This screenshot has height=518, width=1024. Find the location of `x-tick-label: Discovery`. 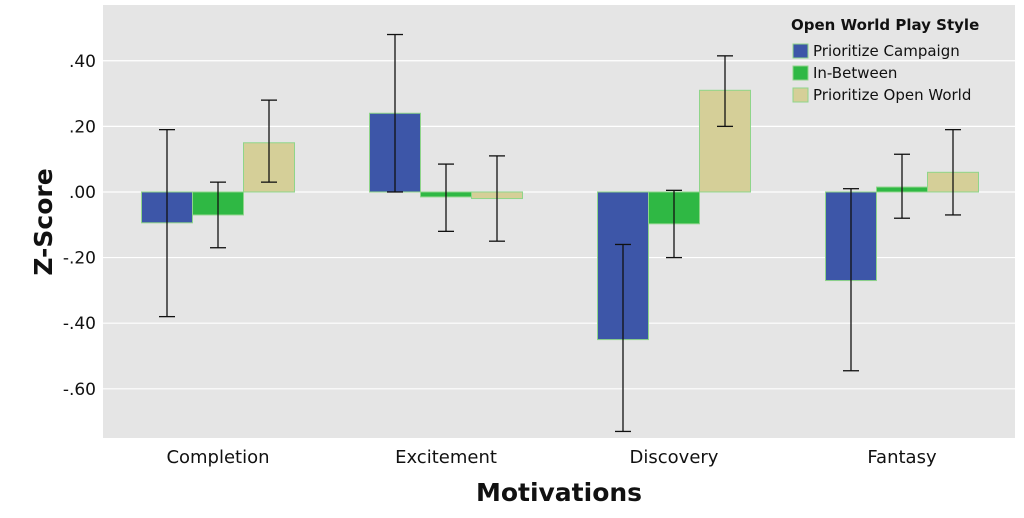

x-tick-label: Discovery is located at coordinates (674, 457).